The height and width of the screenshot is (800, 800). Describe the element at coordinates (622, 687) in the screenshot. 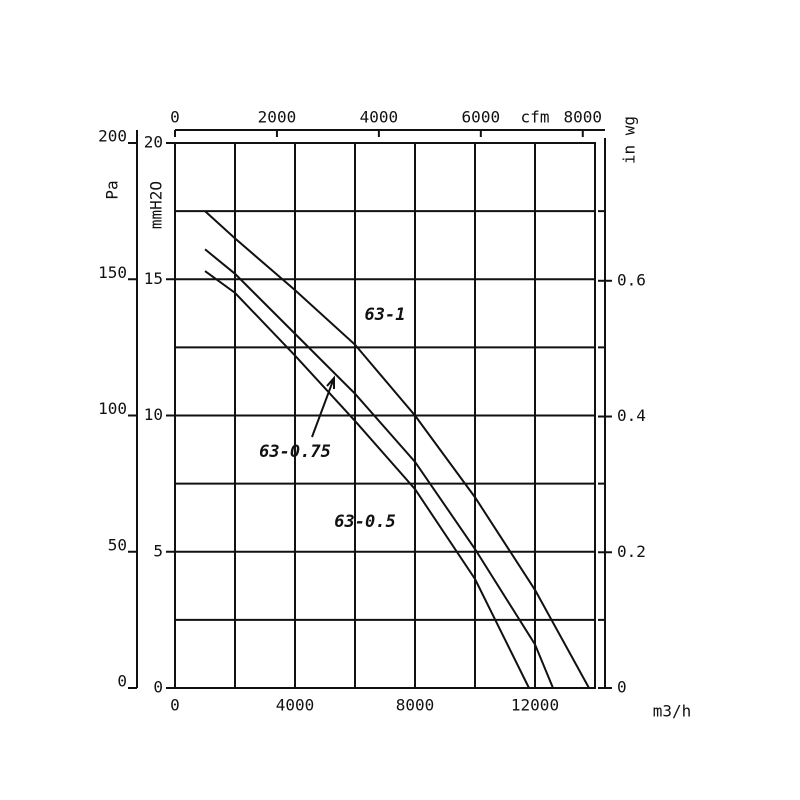

I see `y2-tick-label: 0` at that location.